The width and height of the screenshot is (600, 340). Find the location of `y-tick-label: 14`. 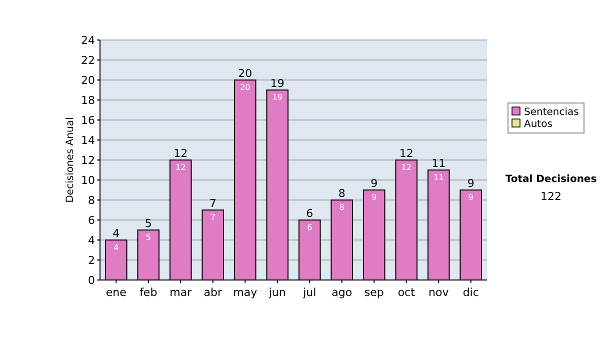

y-tick-label: 14 is located at coordinates (88, 140).